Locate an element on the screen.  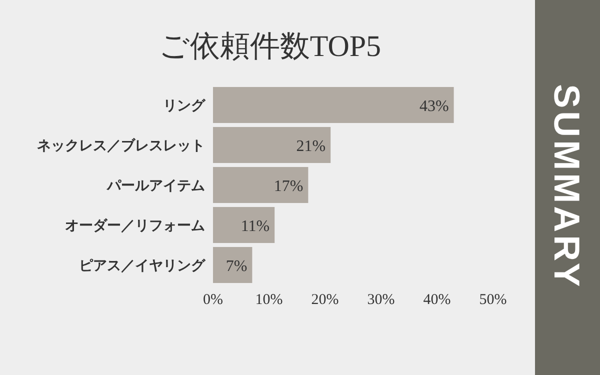
text: SUMMARY is located at coordinates (567, 187).